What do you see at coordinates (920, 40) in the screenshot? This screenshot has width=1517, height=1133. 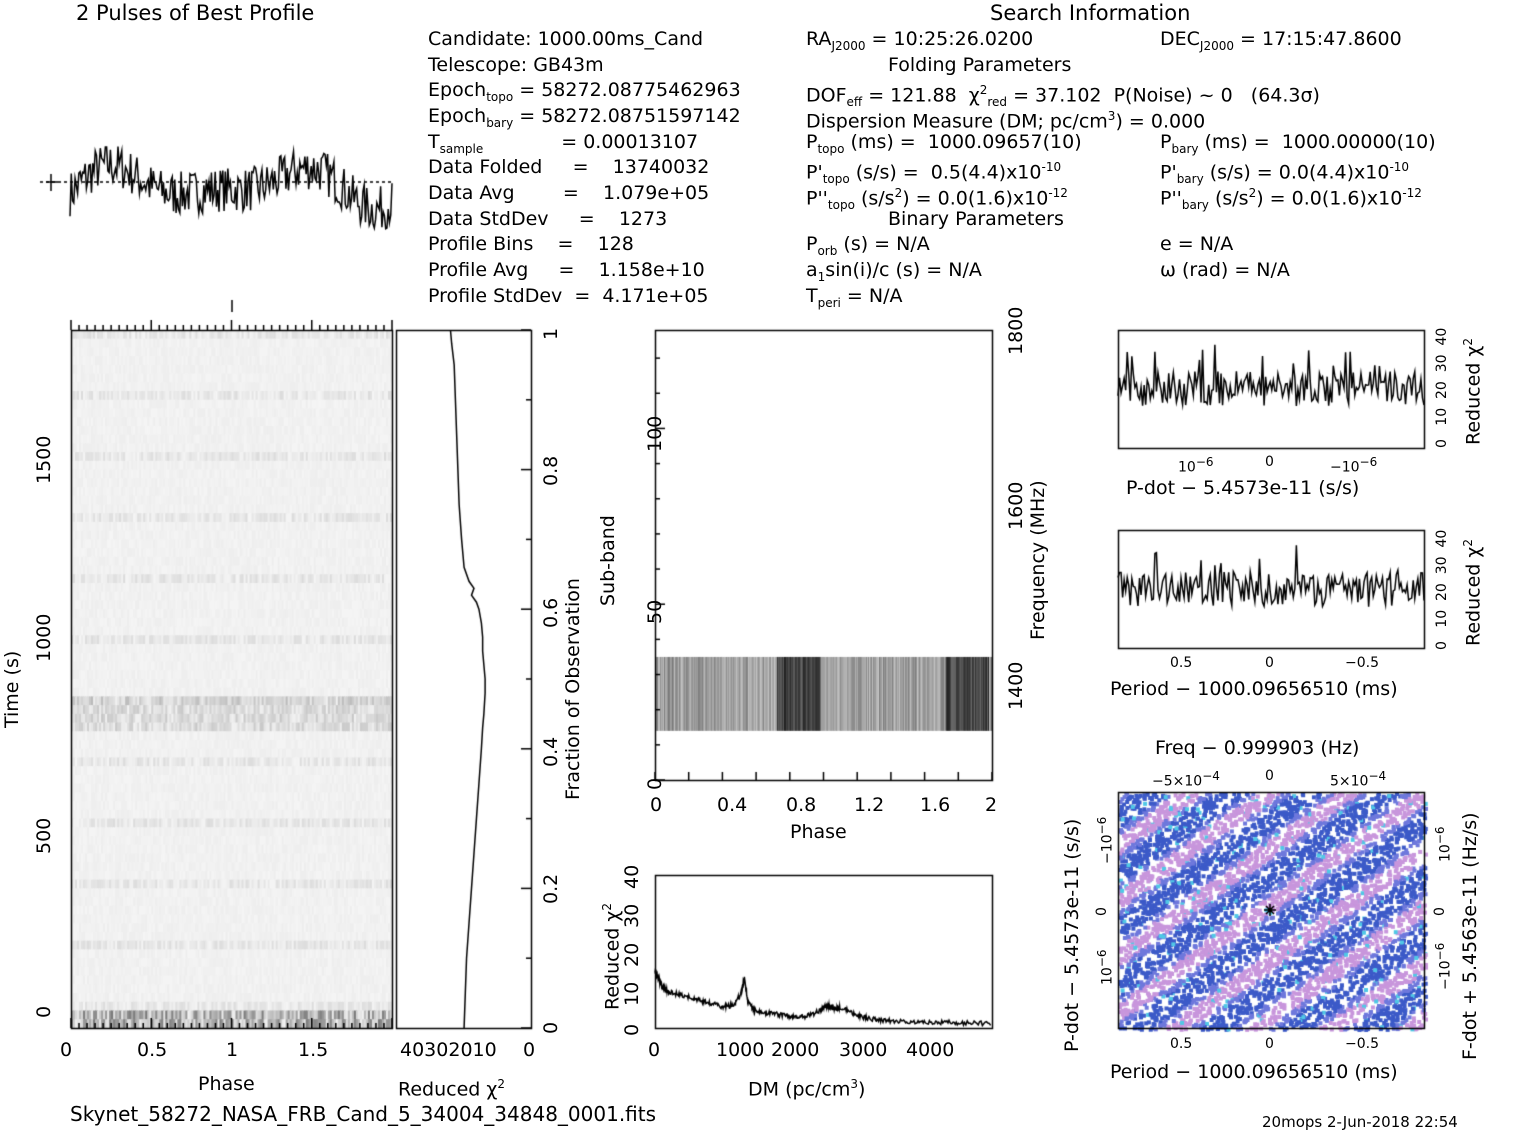 I see `ra-line: RAJ2000 = 10:25:26.0200` at bounding box center [920, 40].